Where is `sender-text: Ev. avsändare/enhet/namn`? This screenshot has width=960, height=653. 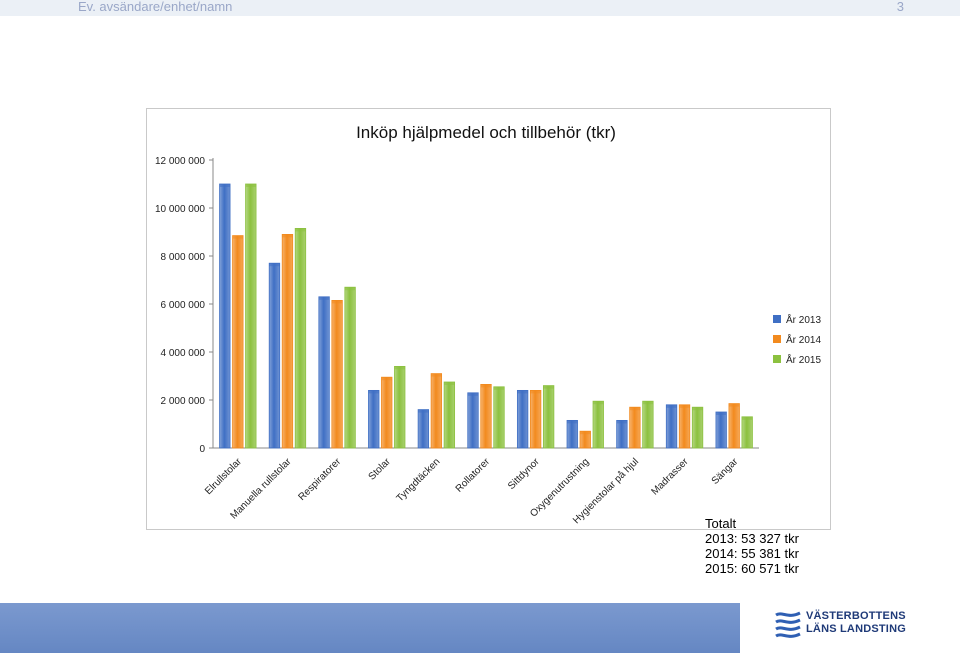
sender-text: Ev. avsändare/enhet/namn is located at coordinates (155, 7).